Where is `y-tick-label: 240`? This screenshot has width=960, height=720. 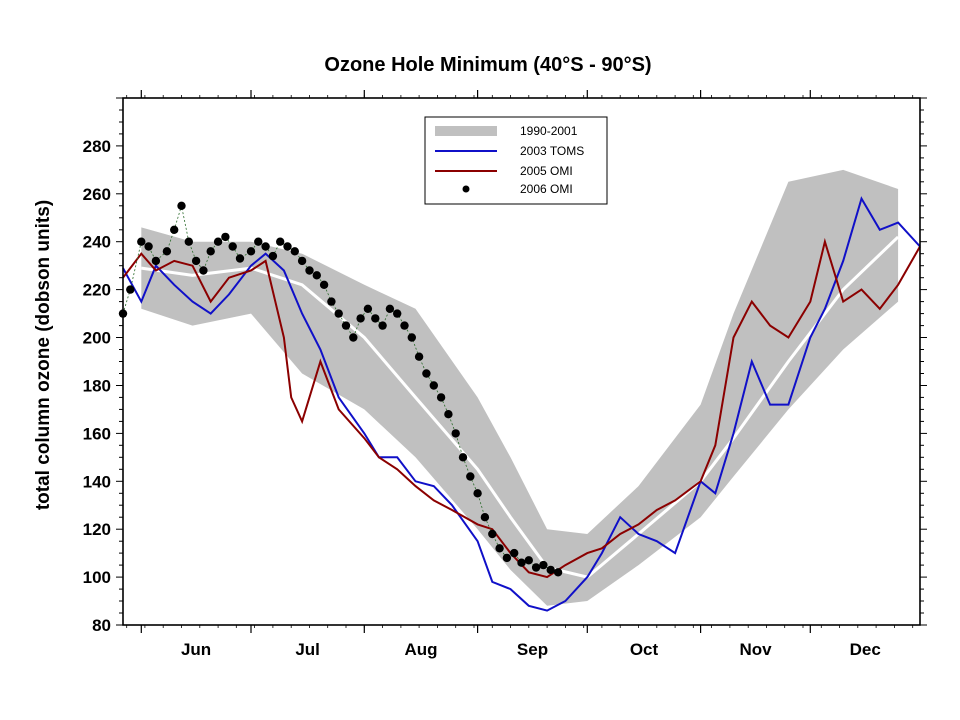
y-tick-label: 240 is located at coordinates (97, 242).